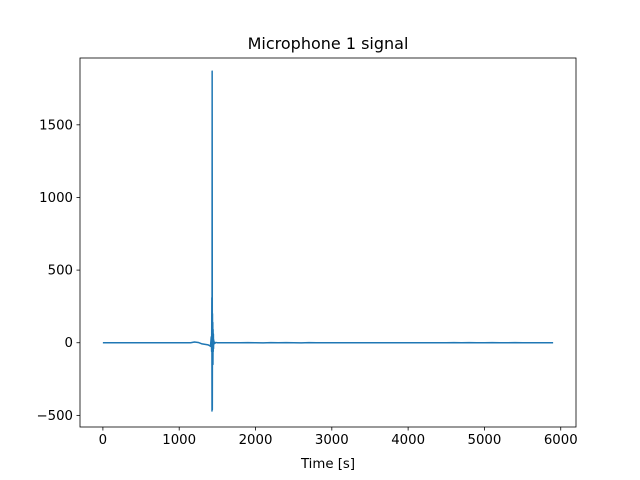  What do you see at coordinates (327, 464) in the screenshot?
I see `x-axis-label: Time [s]` at bounding box center [327, 464].